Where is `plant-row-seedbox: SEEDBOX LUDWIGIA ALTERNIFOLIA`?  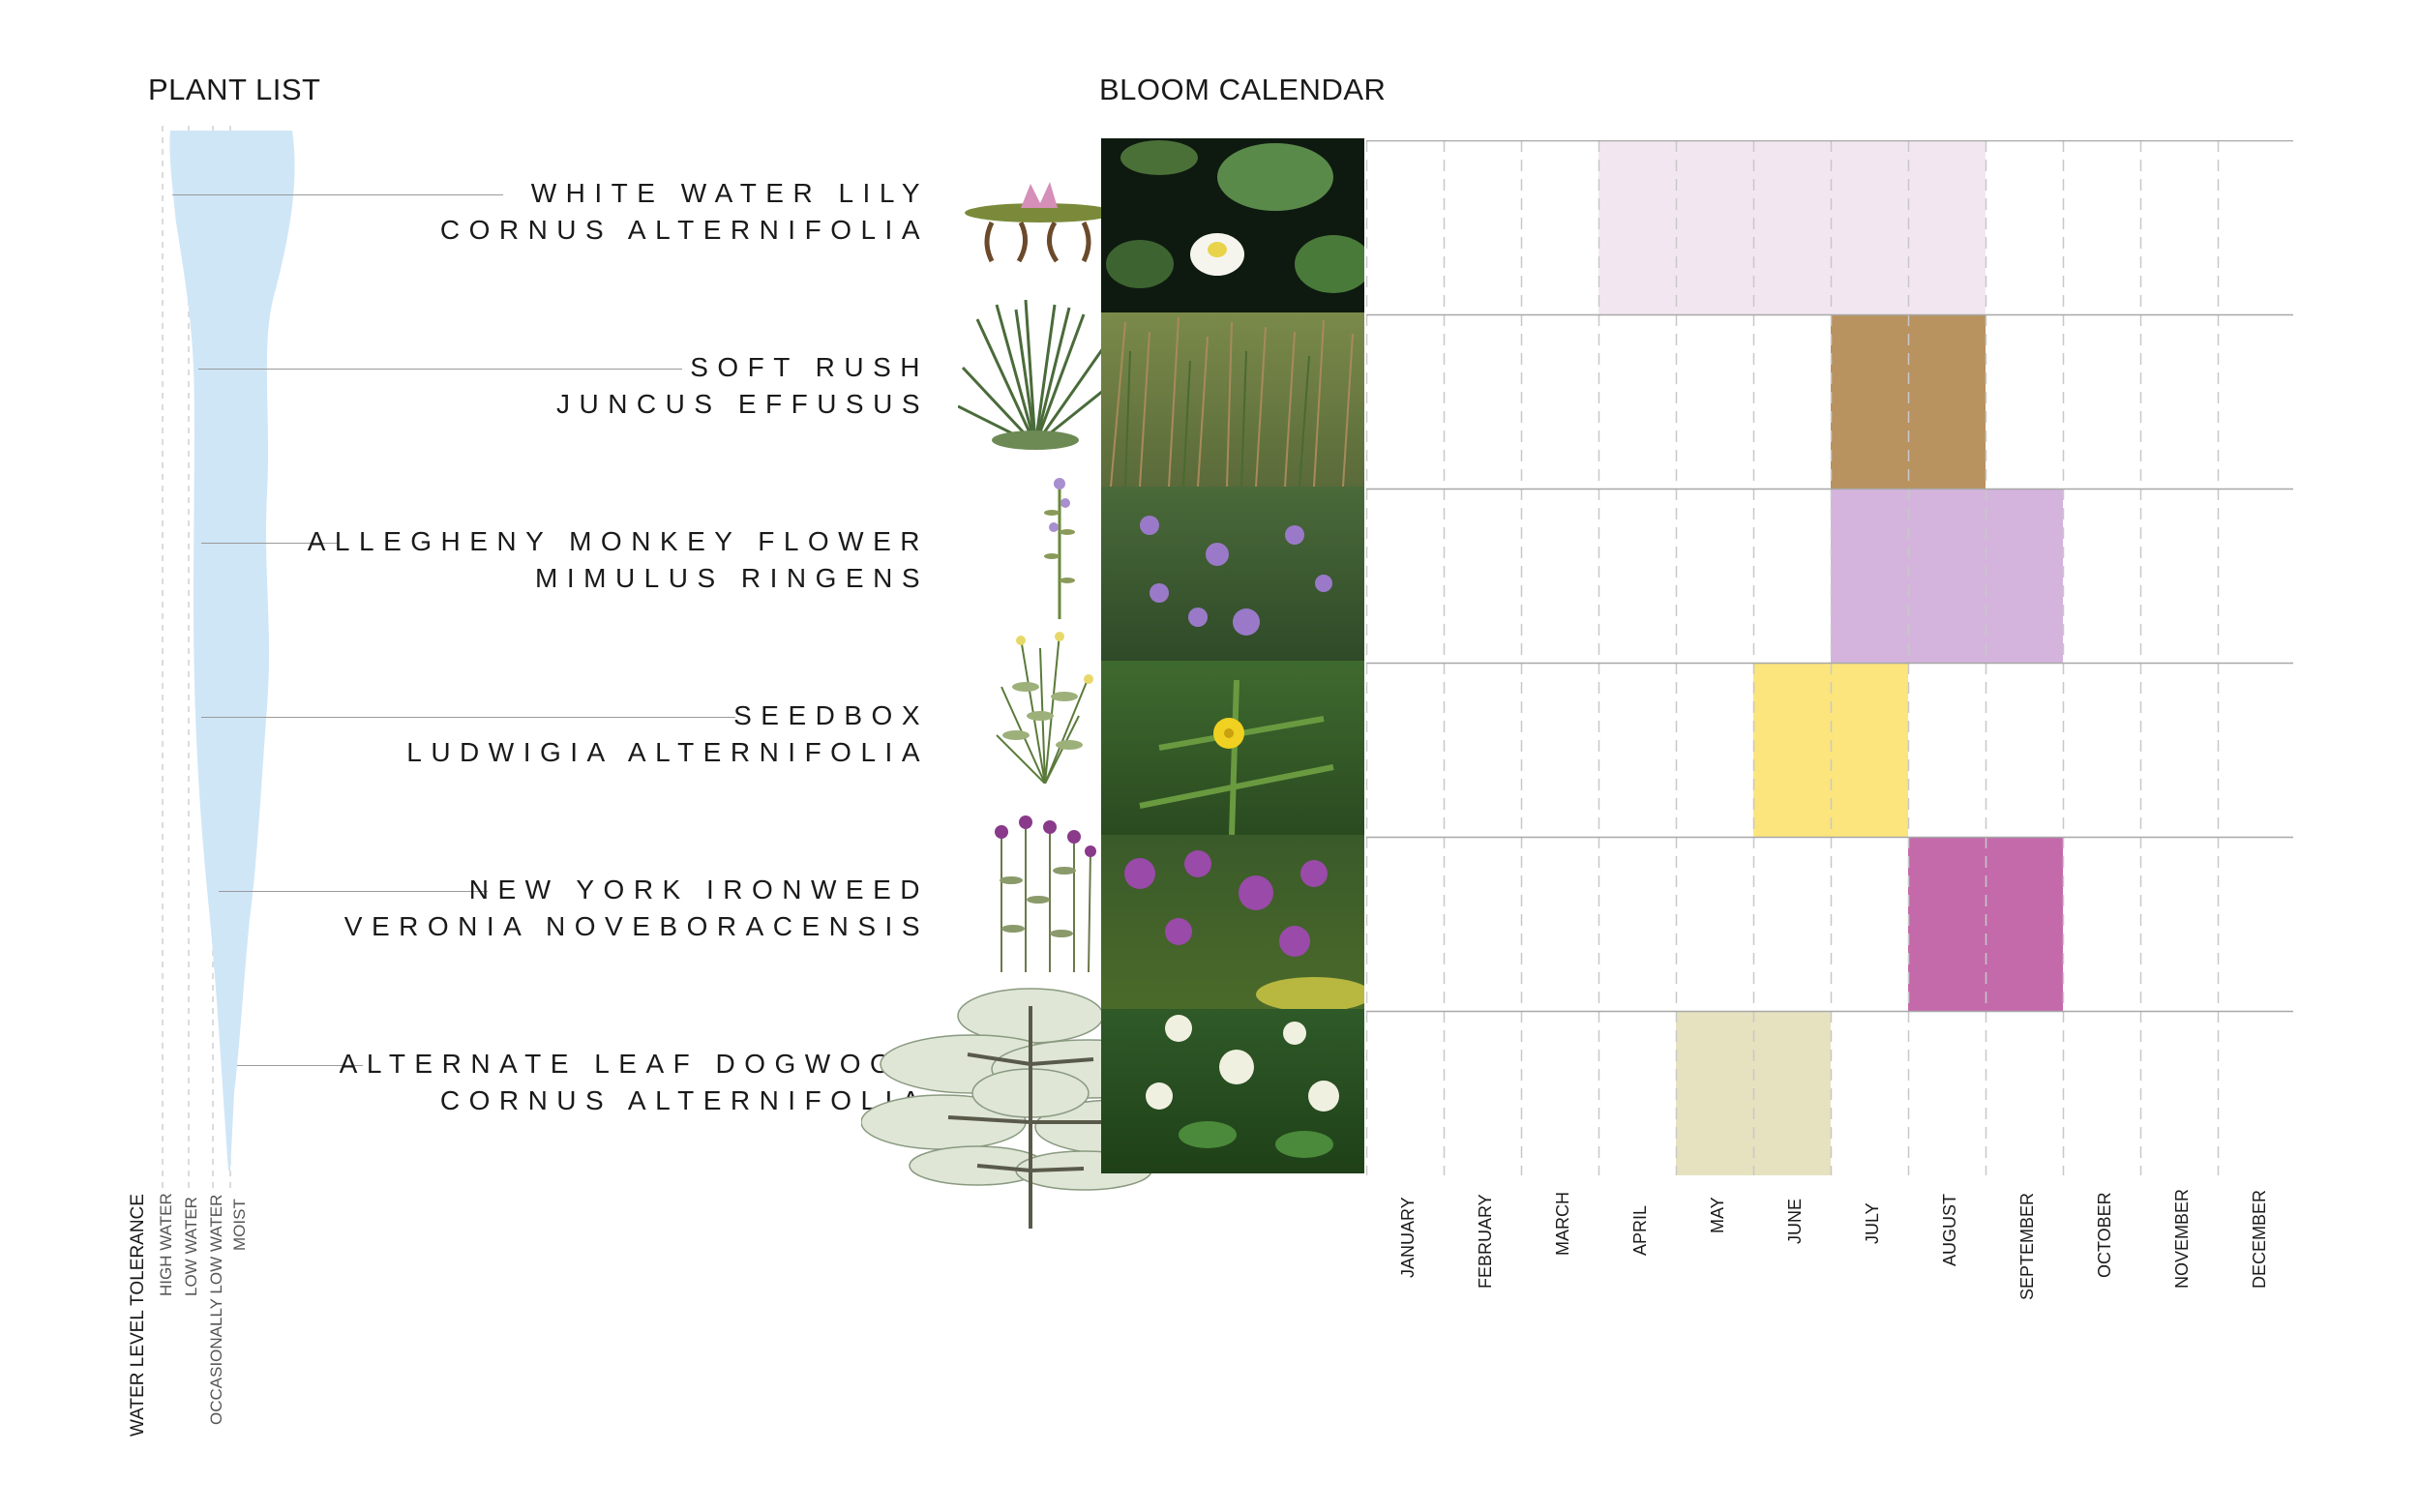
plant-row-seedbox: SEEDBOX LUDWIGIA ALTERNIFOLIA is located at coordinates (465, 789).